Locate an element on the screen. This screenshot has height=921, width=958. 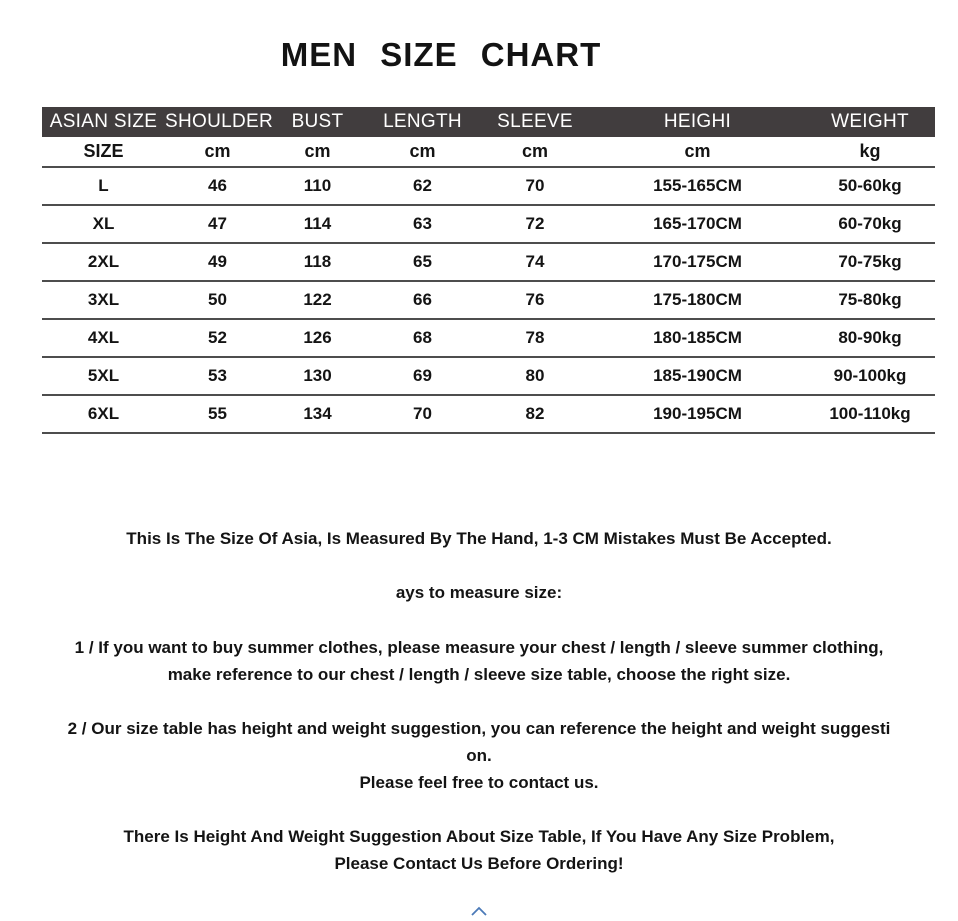
table-cell: 49 is located at coordinates (217, 261).